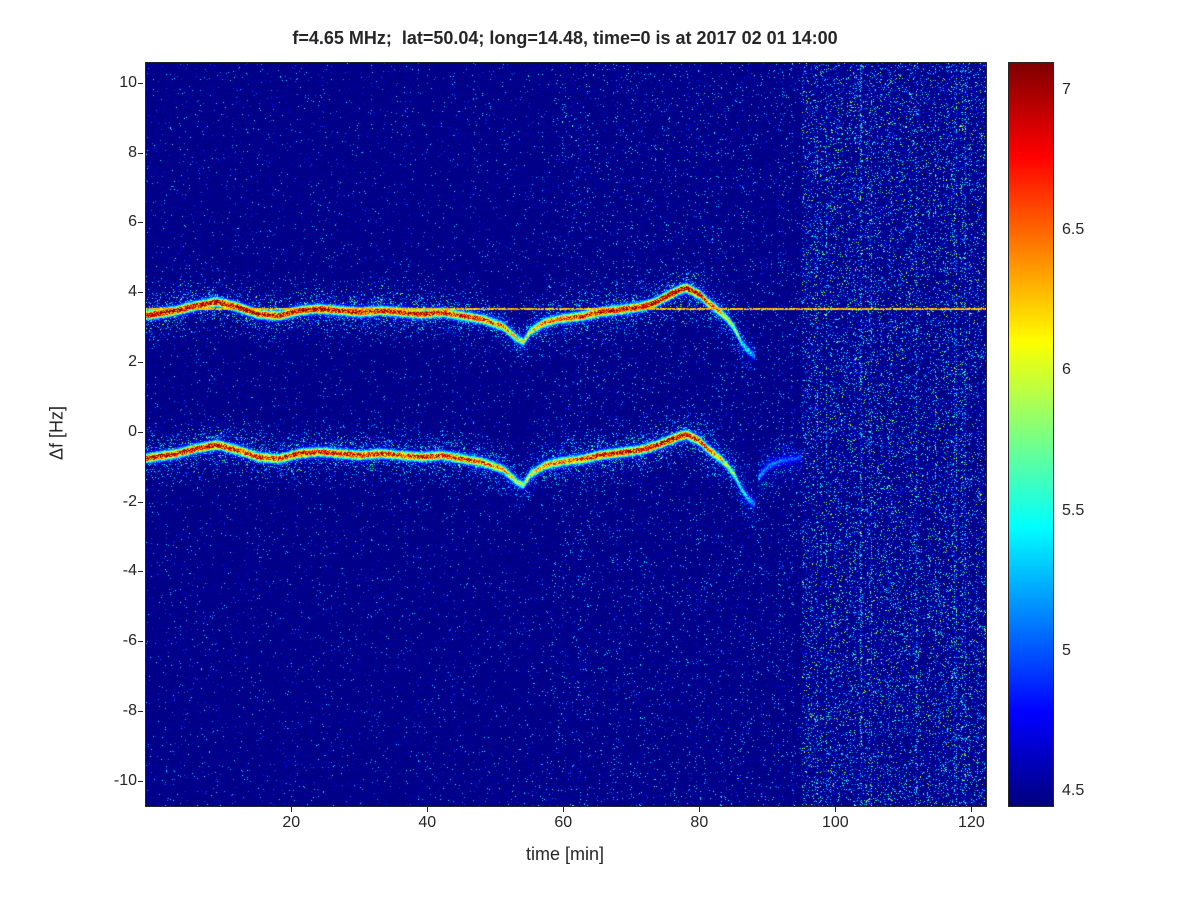  What do you see at coordinates (563, 822) in the screenshot?
I see `x-tick-label: 60` at bounding box center [563, 822].